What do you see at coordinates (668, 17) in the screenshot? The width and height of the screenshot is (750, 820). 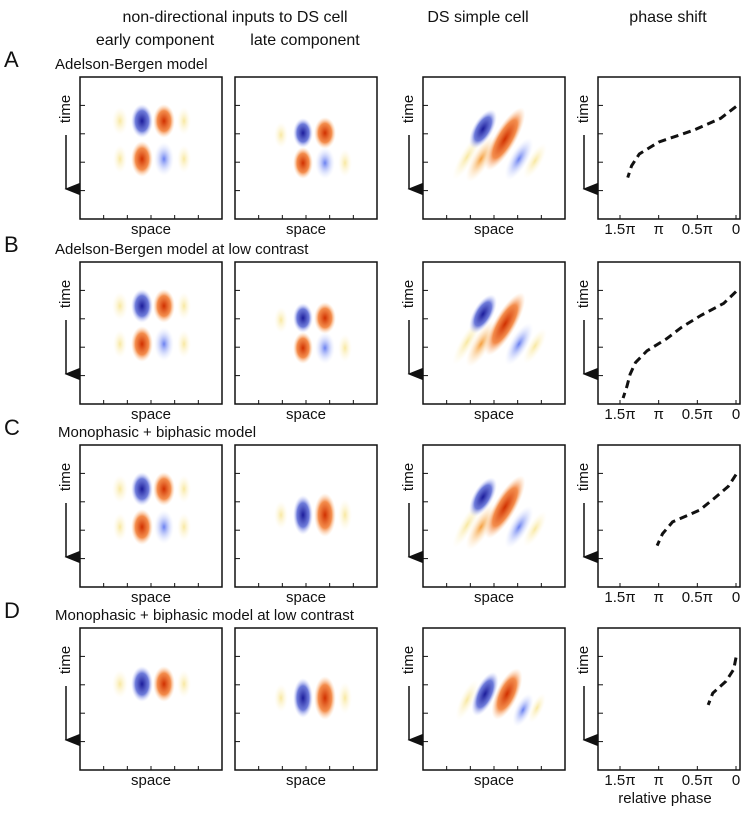 I see `header: phase shift` at bounding box center [668, 17].